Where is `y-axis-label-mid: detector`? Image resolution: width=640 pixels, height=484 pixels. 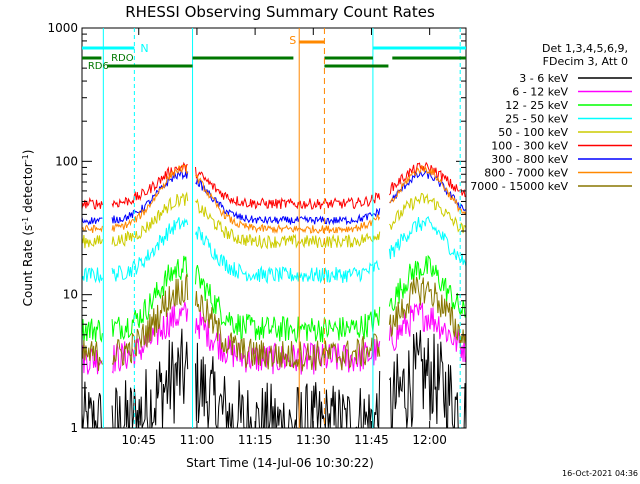
y-axis-label-mid: detector is located at coordinates (28, 189).